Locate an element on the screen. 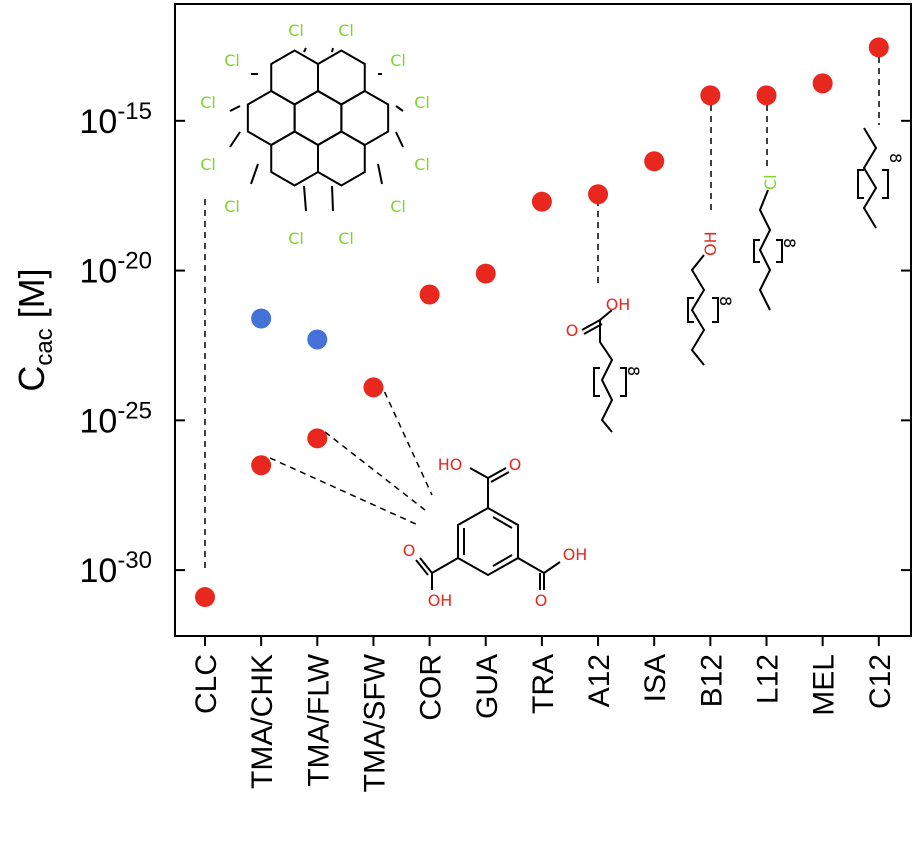  leader-tma-flw is located at coordinates (375, 471).